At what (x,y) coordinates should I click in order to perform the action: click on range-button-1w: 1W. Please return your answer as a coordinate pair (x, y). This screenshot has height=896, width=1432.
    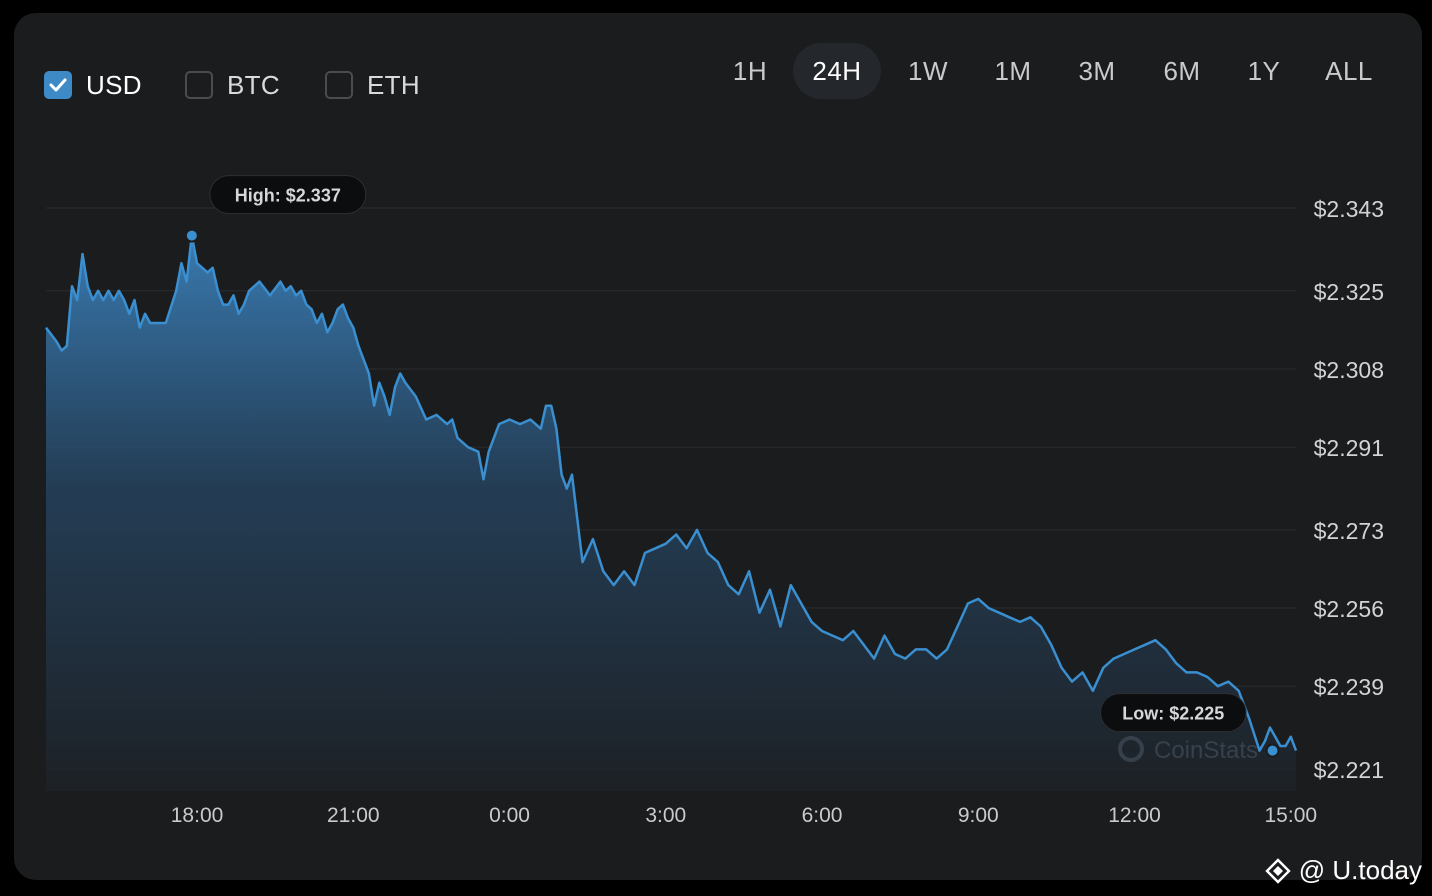
    Looking at the image, I should click on (928, 70).